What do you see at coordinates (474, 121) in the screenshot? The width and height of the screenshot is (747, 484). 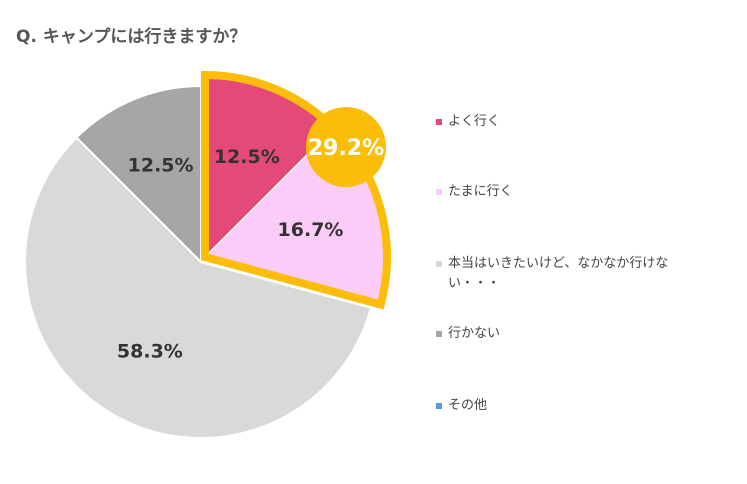 I see `legend-label: よく行く` at bounding box center [474, 121].